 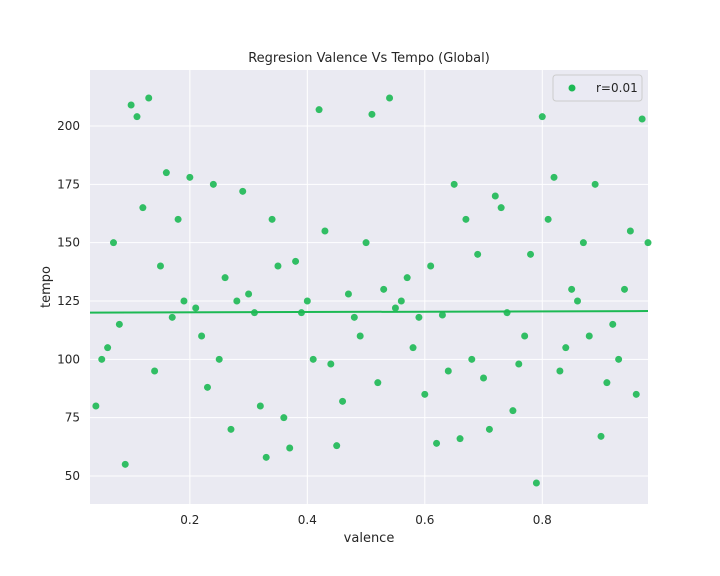 What do you see at coordinates (189, 520) in the screenshot?
I see `x-tick-label: 0.2` at bounding box center [189, 520].